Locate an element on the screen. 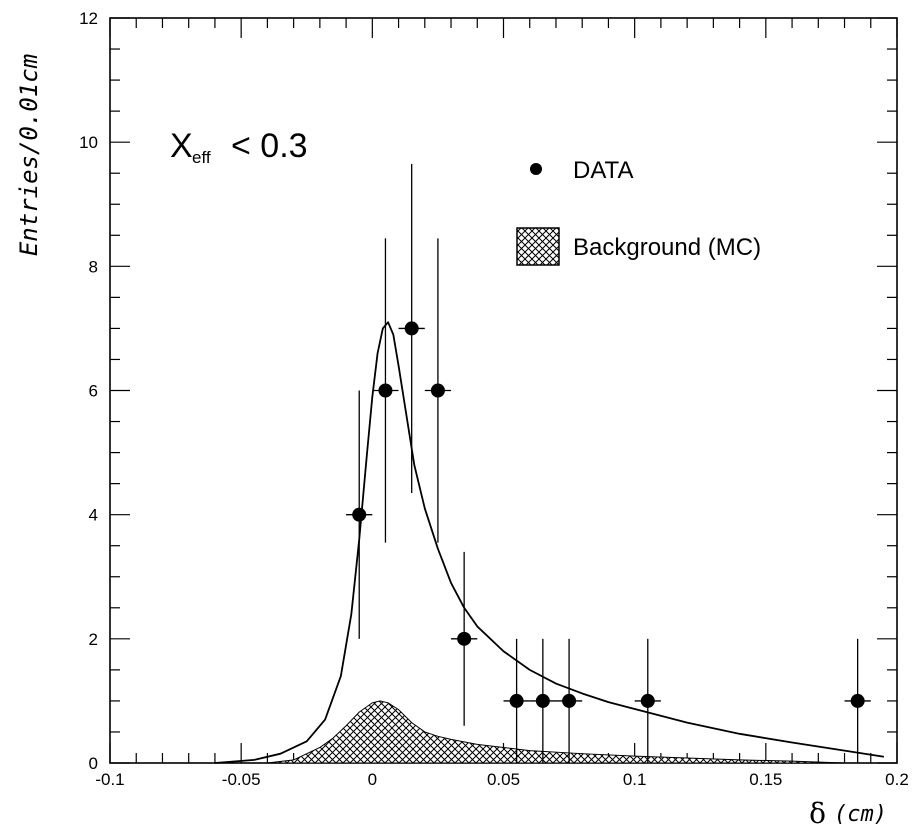  x-tick-label: 0.2 is located at coordinates (897, 779).